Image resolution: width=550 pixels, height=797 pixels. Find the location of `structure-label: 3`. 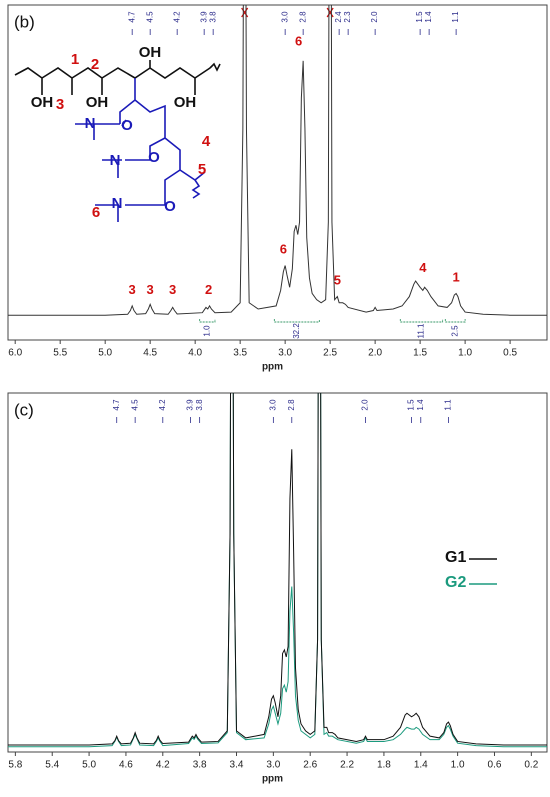

structure-label: 3 is located at coordinates (60, 104).